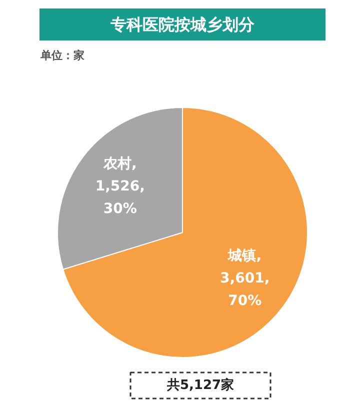 The width and height of the screenshot is (364, 405). What do you see at coordinates (62, 55) in the screenshot?
I see `chart-subtitle: 单位：家` at bounding box center [62, 55].